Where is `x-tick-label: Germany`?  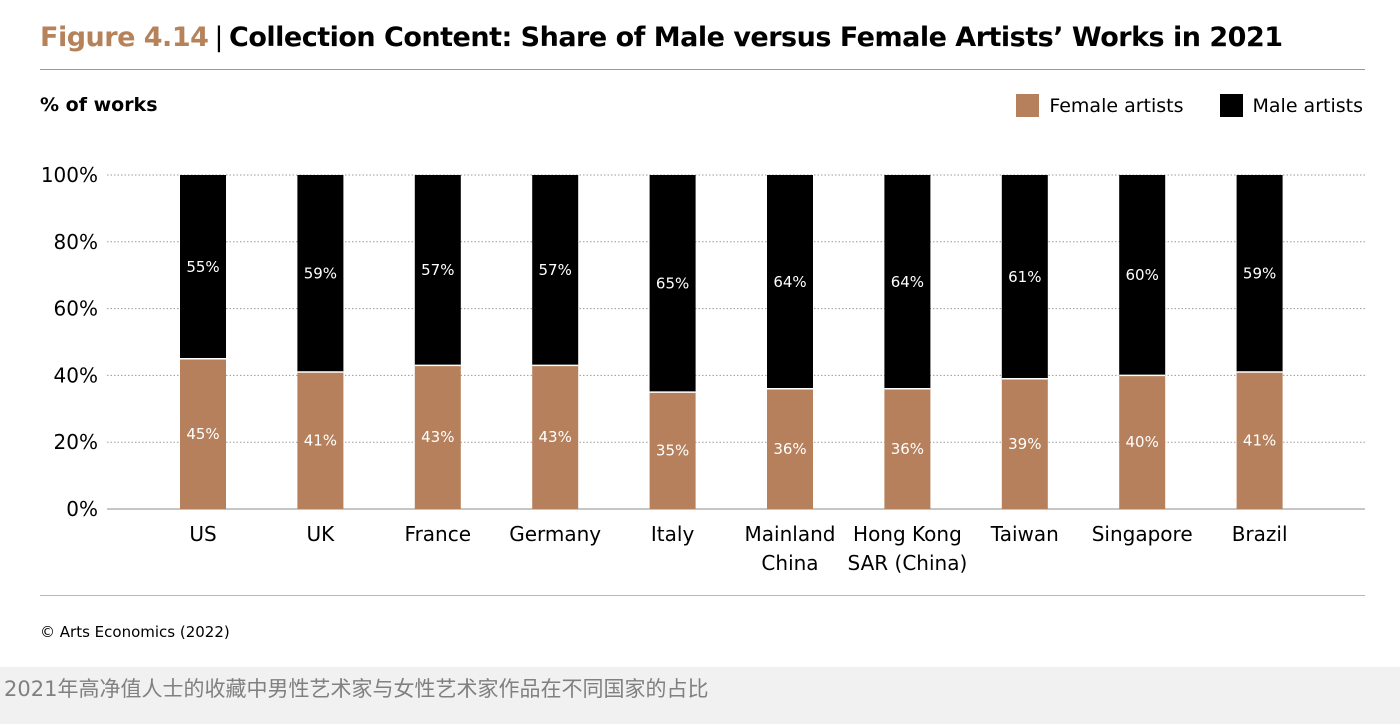 x-tick-label: Germany is located at coordinates (555, 534).